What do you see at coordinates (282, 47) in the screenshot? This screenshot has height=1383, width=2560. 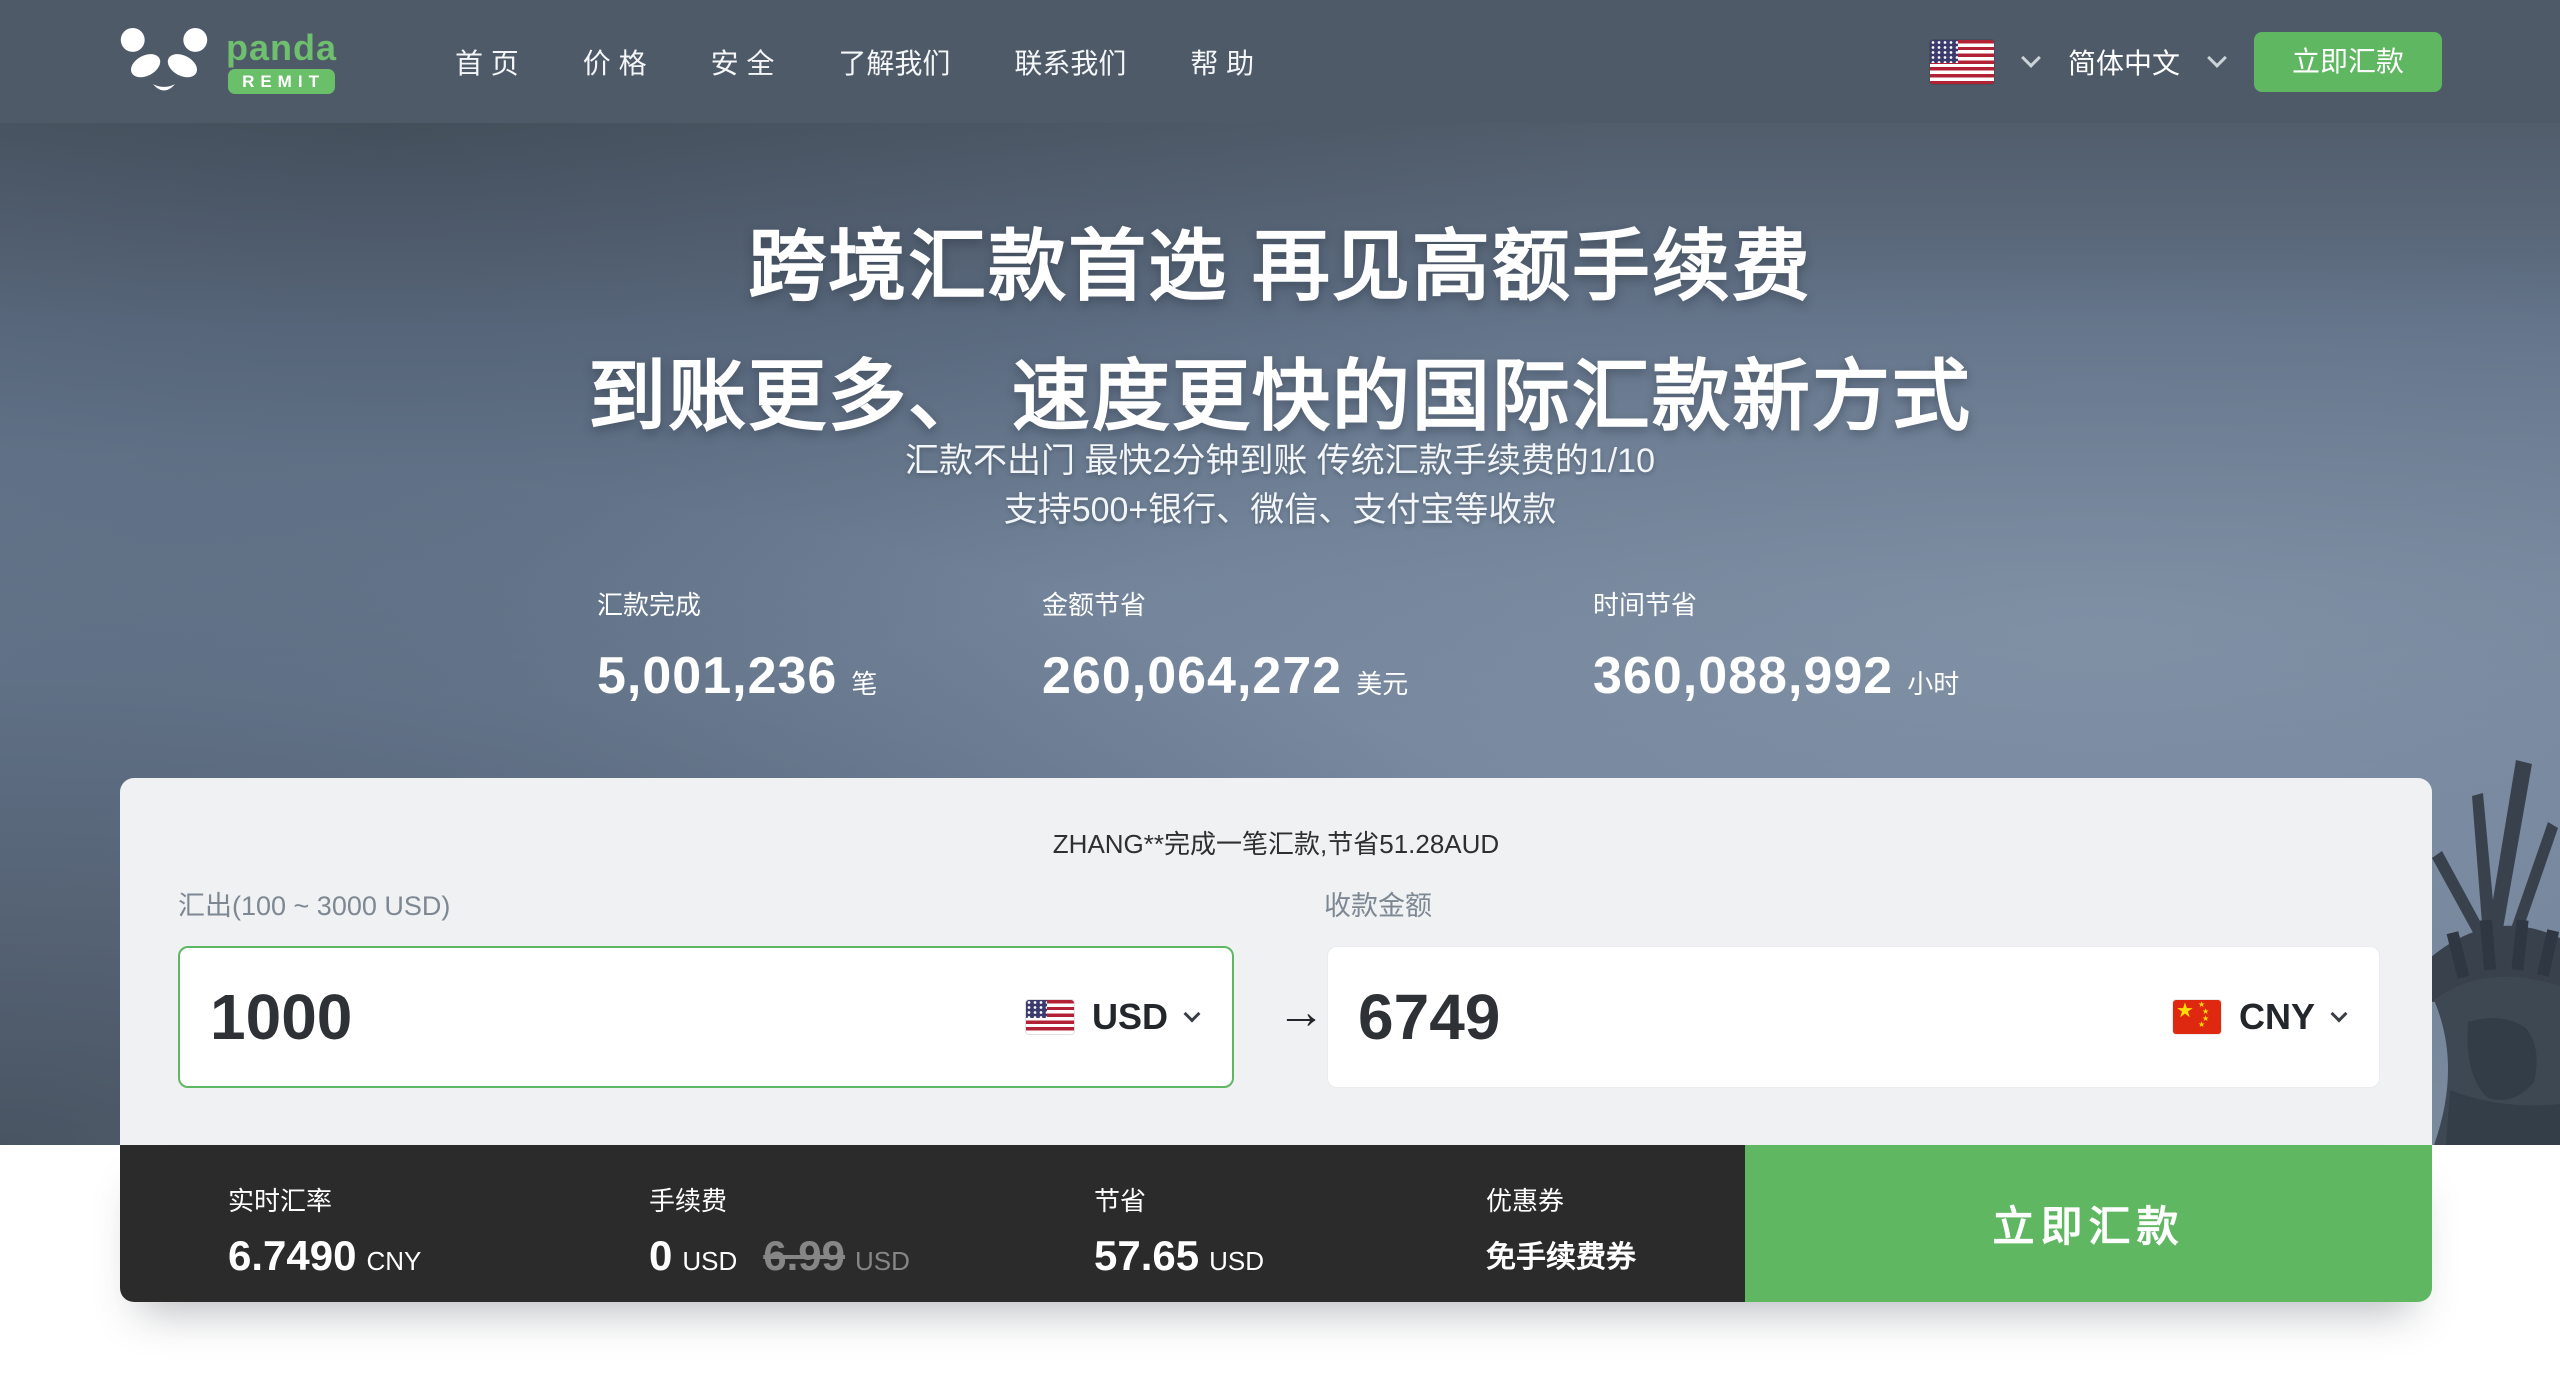 I see `logo-name: panda` at bounding box center [282, 47].